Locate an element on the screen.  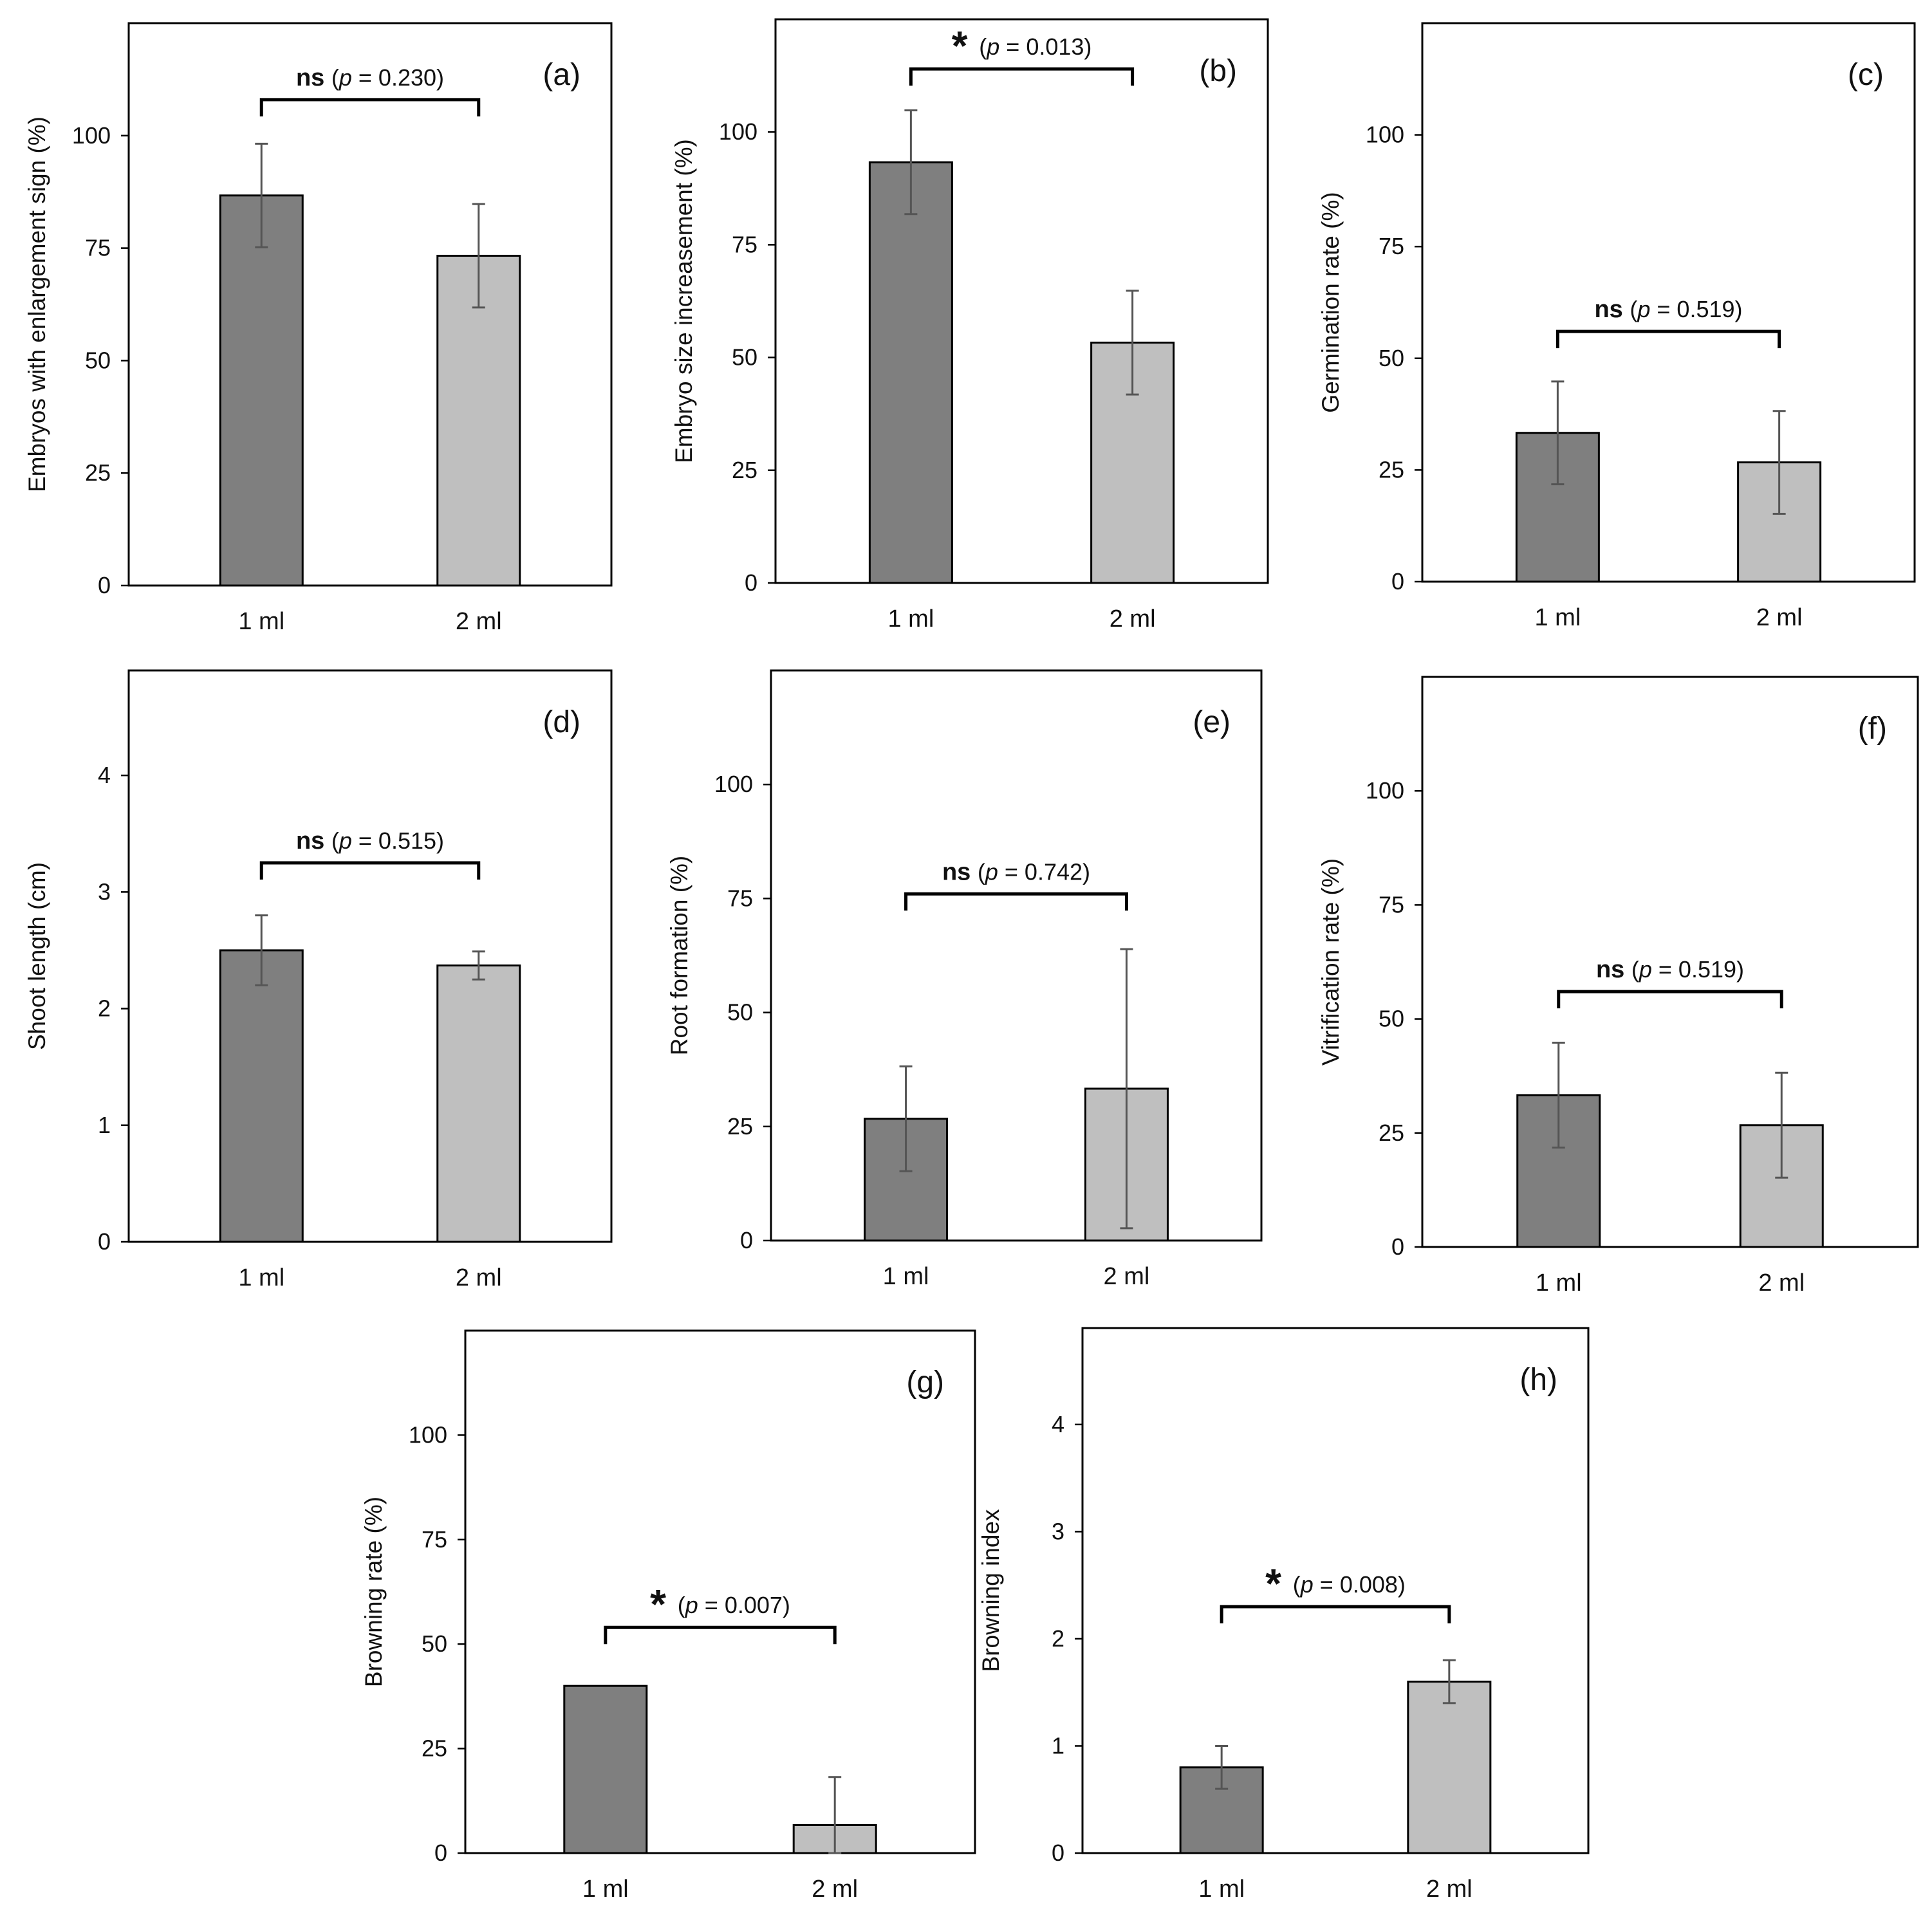
panel-label: (b) is located at coordinates (1218, 71).